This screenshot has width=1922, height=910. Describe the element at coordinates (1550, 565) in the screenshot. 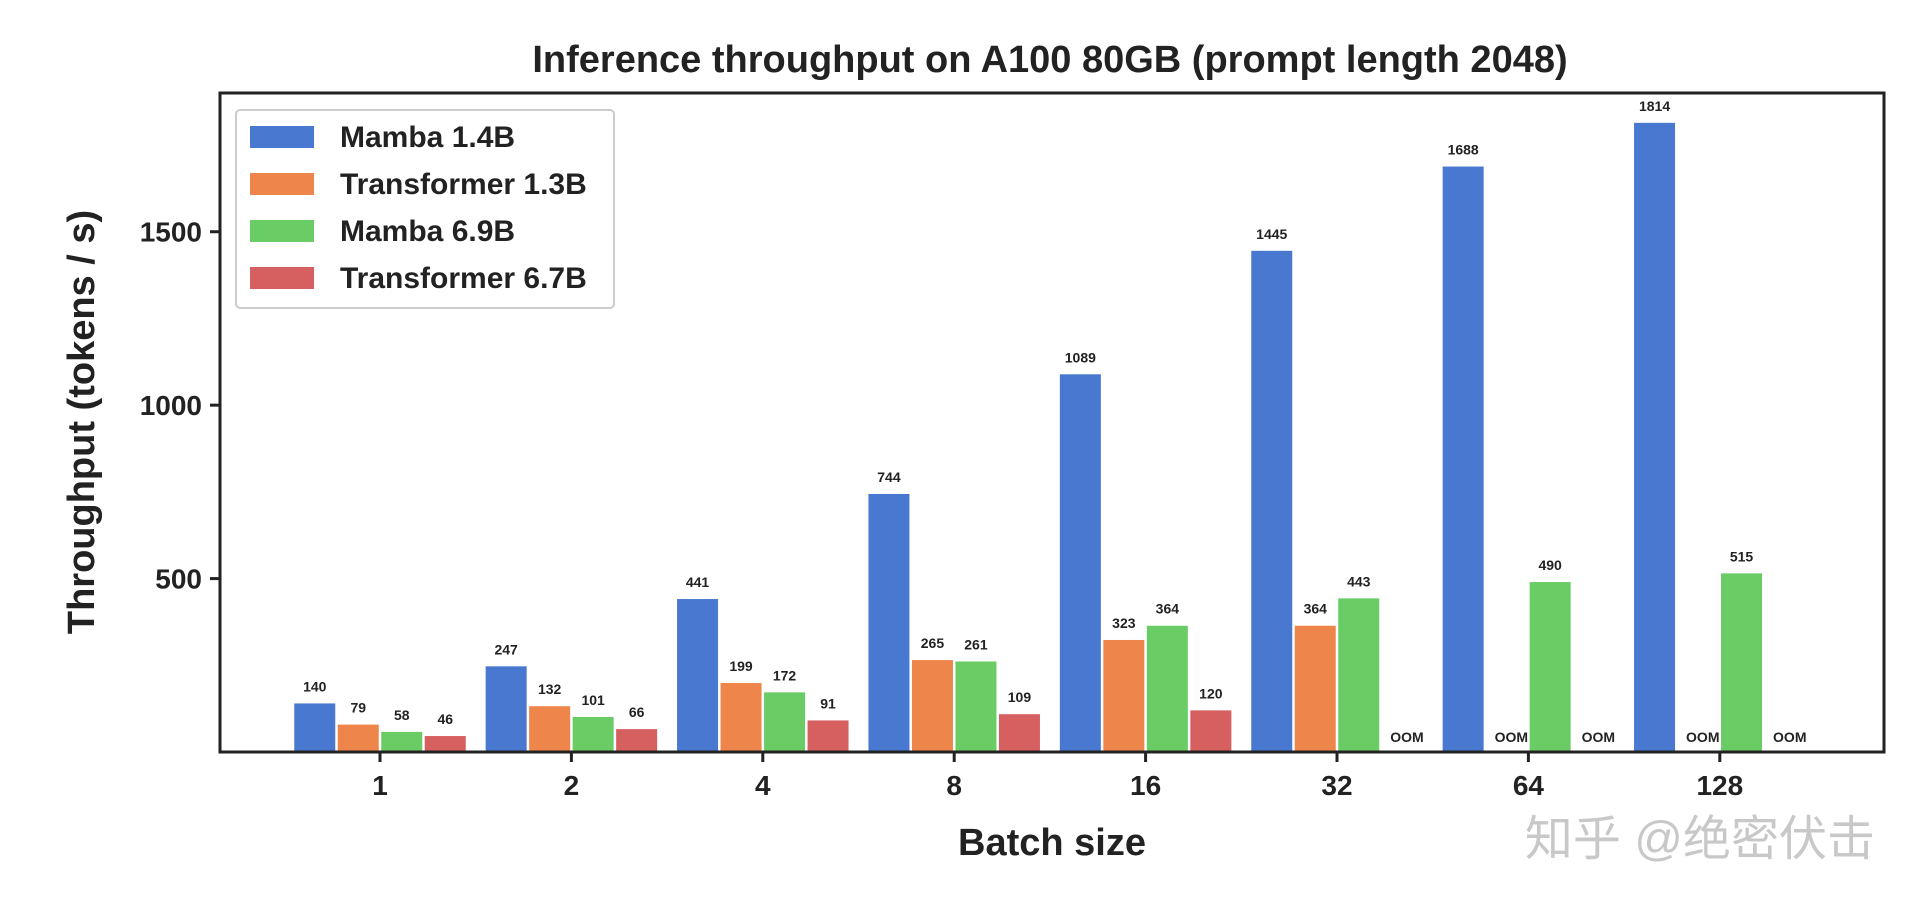

I see `data-label: 490` at that location.